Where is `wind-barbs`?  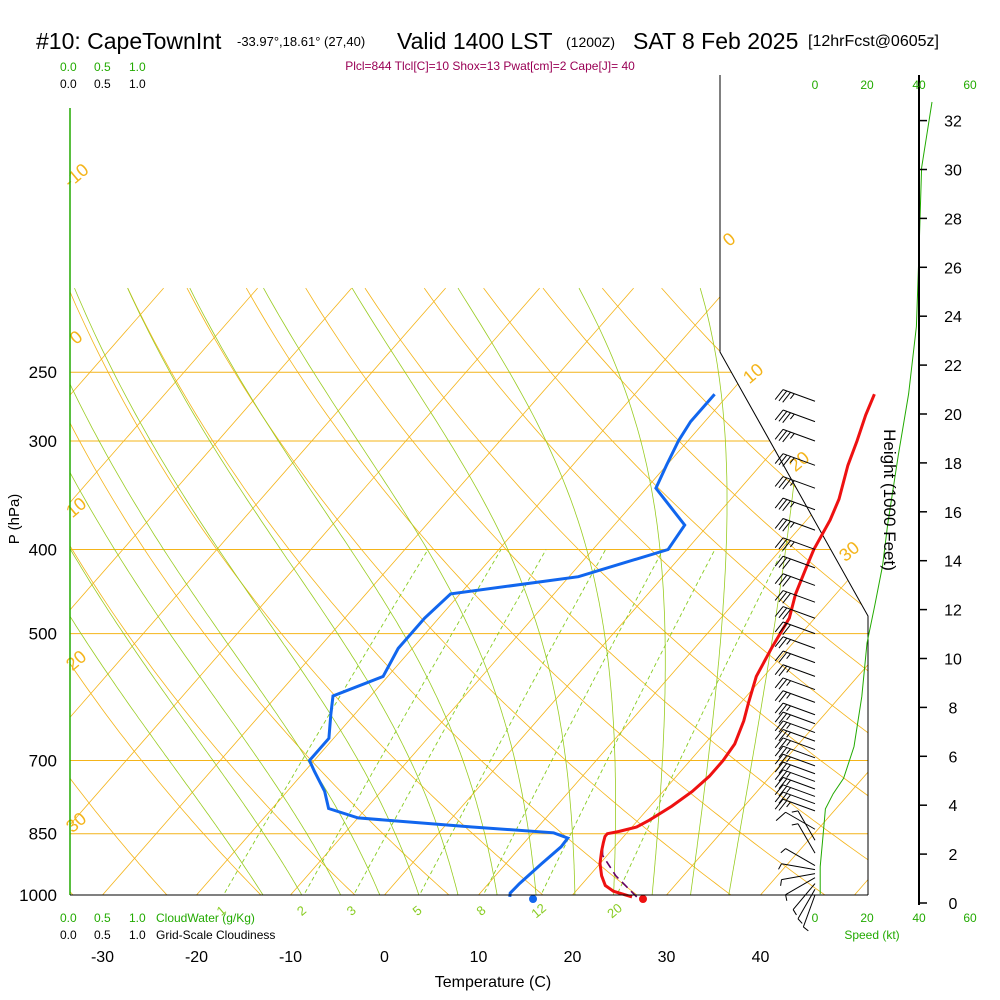 wind-barbs is located at coordinates (795, 660).